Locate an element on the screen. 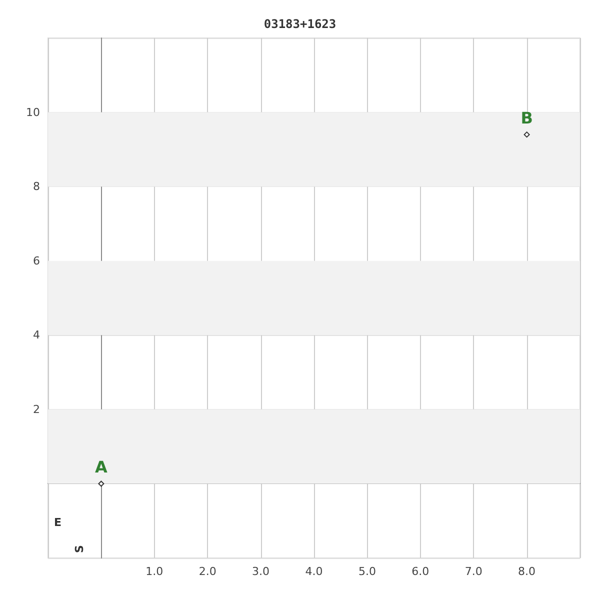  x-tick-label: 7.0 is located at coordinates (473, 571).